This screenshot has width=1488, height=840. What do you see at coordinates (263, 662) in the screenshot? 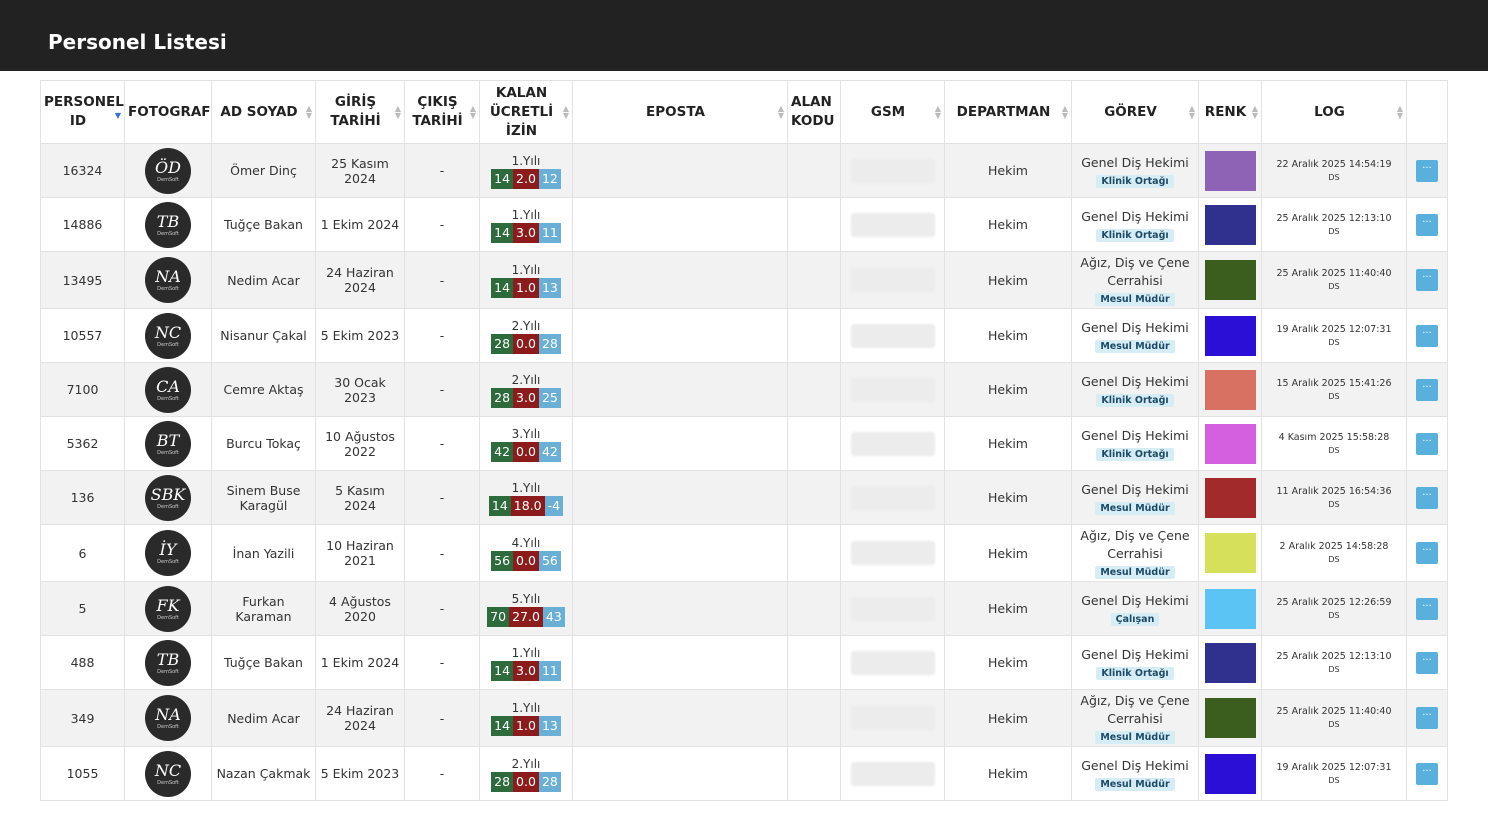
I see `full-name: Tuğçe Bakan` at bounding box center [263, 662].